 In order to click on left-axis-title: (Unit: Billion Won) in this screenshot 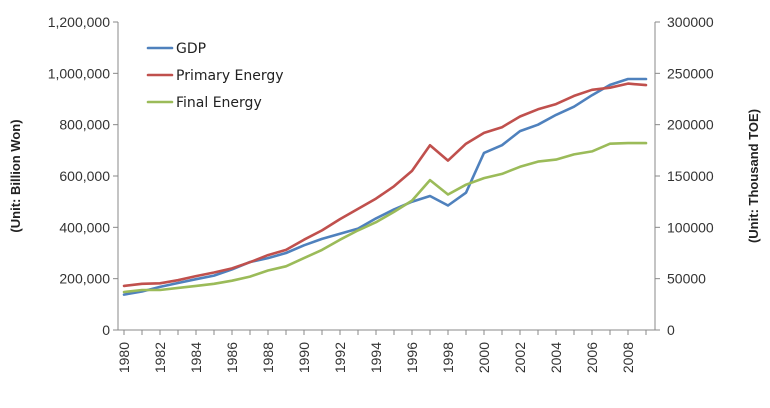, I will do `click(15, 175)`.